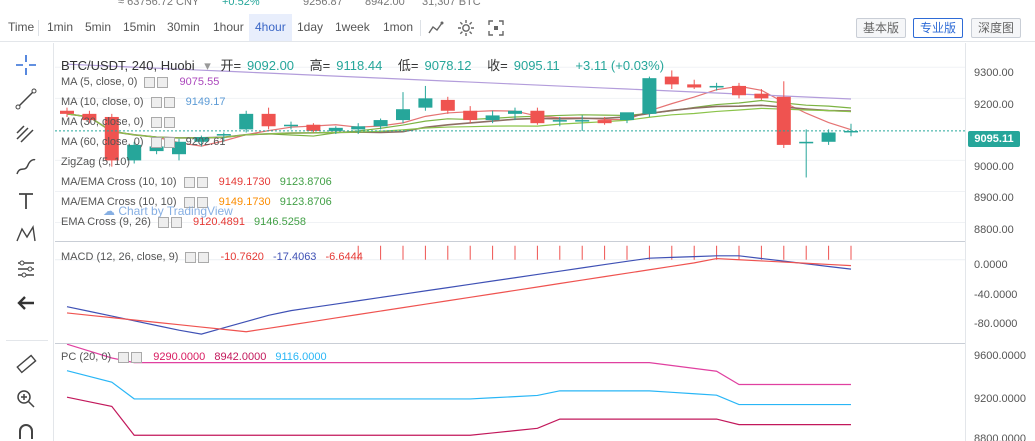  What do you see at coordinates (996, 28) in the screenshot?
I see `depth-chart-button: 深度图` at bounding box center [996, 28].